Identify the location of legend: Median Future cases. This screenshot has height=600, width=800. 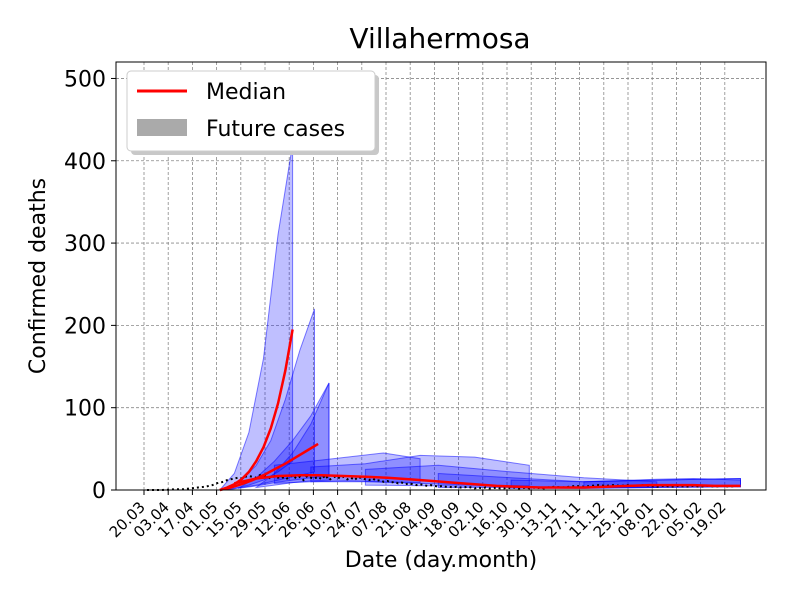
(252, 112).